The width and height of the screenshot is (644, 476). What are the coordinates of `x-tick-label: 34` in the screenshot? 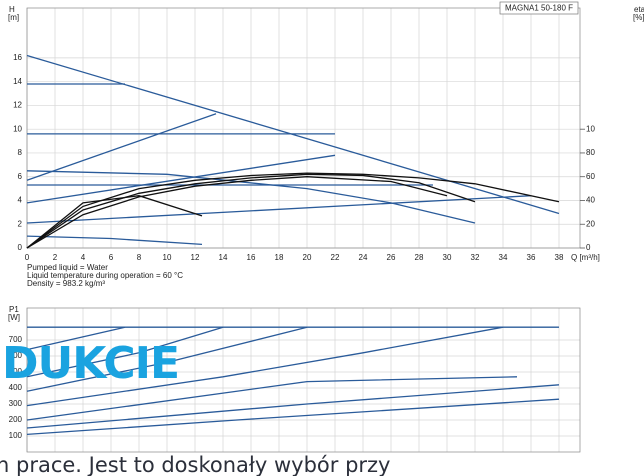 It's located at (503, 257).